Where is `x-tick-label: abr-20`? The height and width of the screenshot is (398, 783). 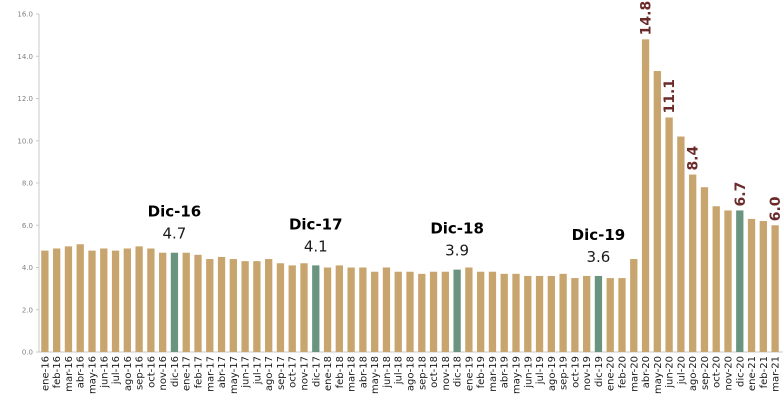
x-tick-label: abr-20 is located at coordinates (646, 372).